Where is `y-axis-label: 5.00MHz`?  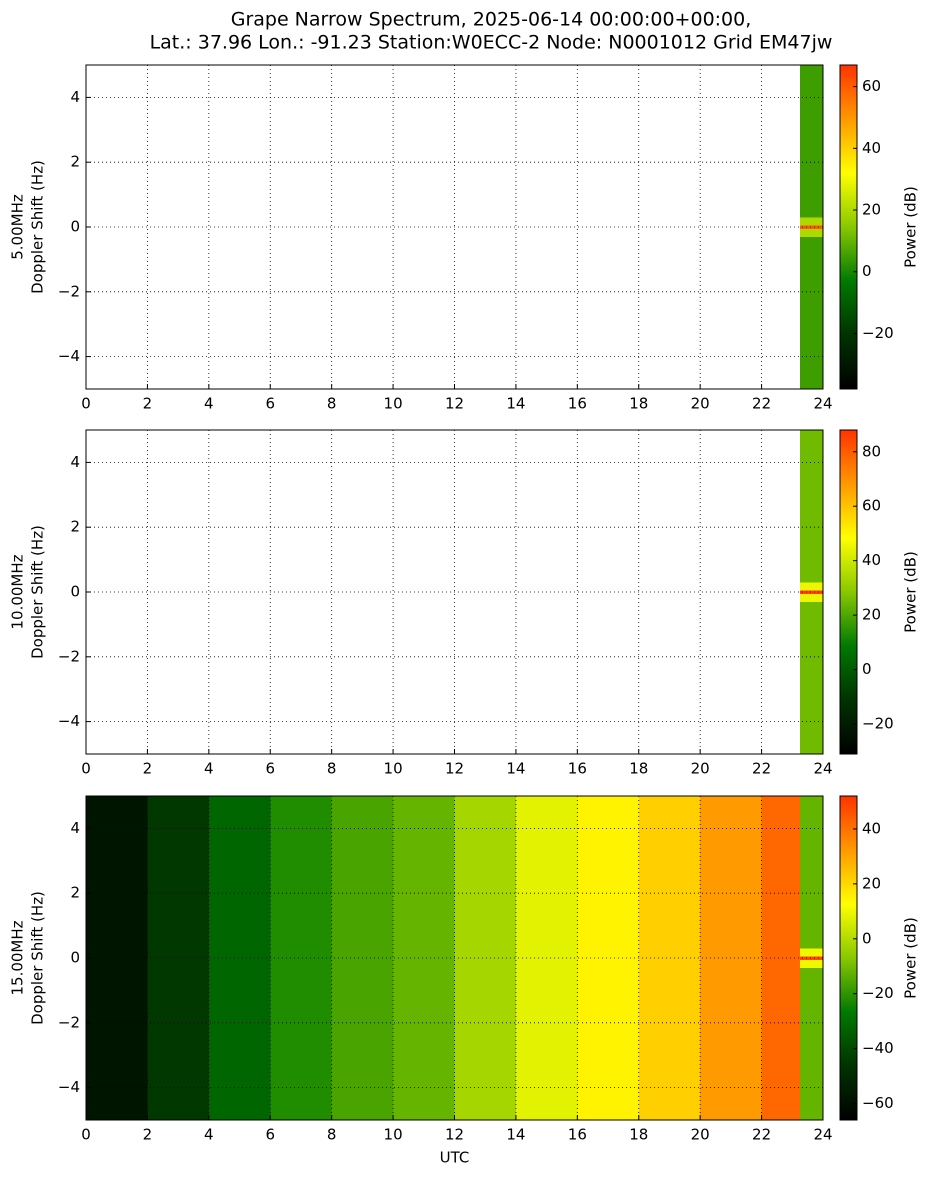
y-axis-label: 5.00MHz is located at coordinates (18, 227).